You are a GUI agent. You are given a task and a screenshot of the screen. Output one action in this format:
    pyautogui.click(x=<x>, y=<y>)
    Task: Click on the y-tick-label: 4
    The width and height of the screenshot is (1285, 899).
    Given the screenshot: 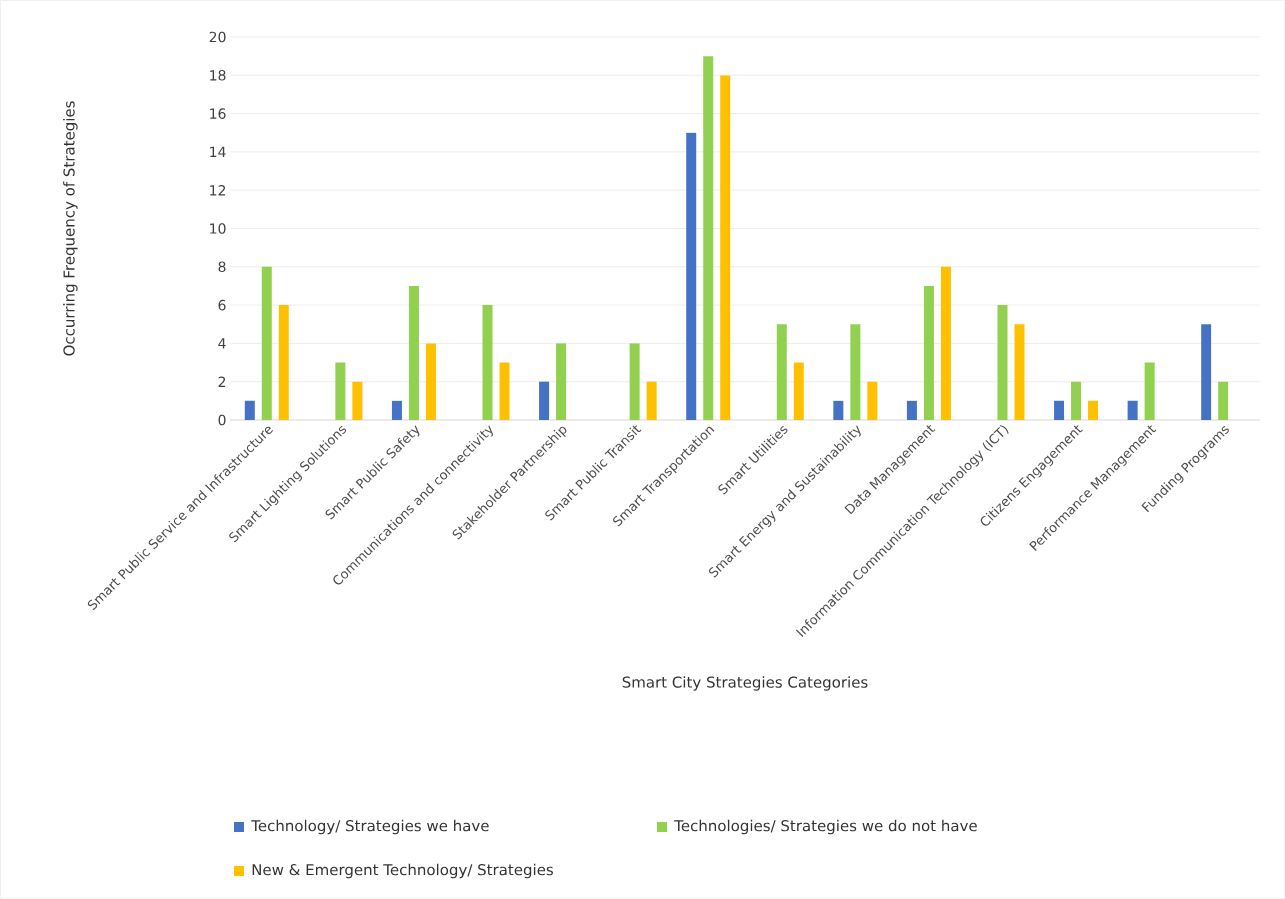 What is the action you would take?
    pyautogui.click(x=222, y=343)
    